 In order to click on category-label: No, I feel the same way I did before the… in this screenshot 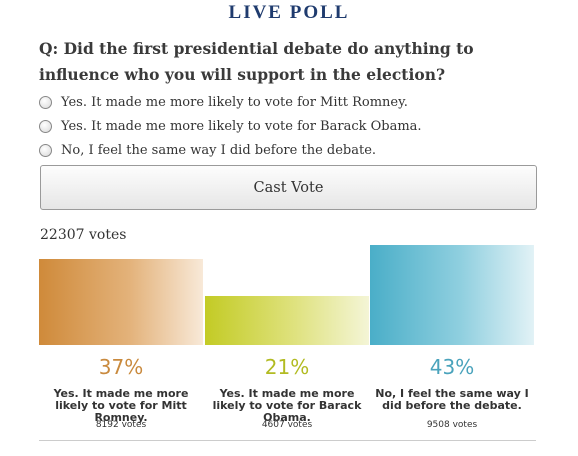, I will do `click(452, 399)`.